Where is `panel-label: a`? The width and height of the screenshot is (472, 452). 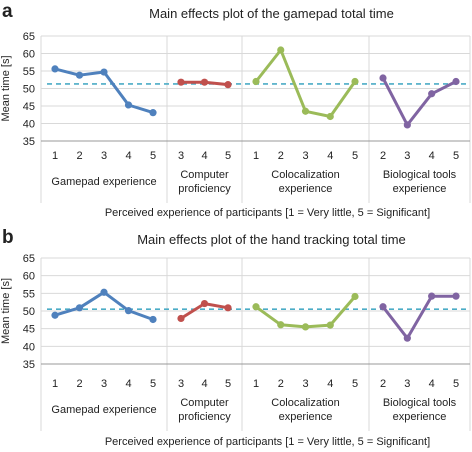
panel-label: a is located at coordinates (7, 11).